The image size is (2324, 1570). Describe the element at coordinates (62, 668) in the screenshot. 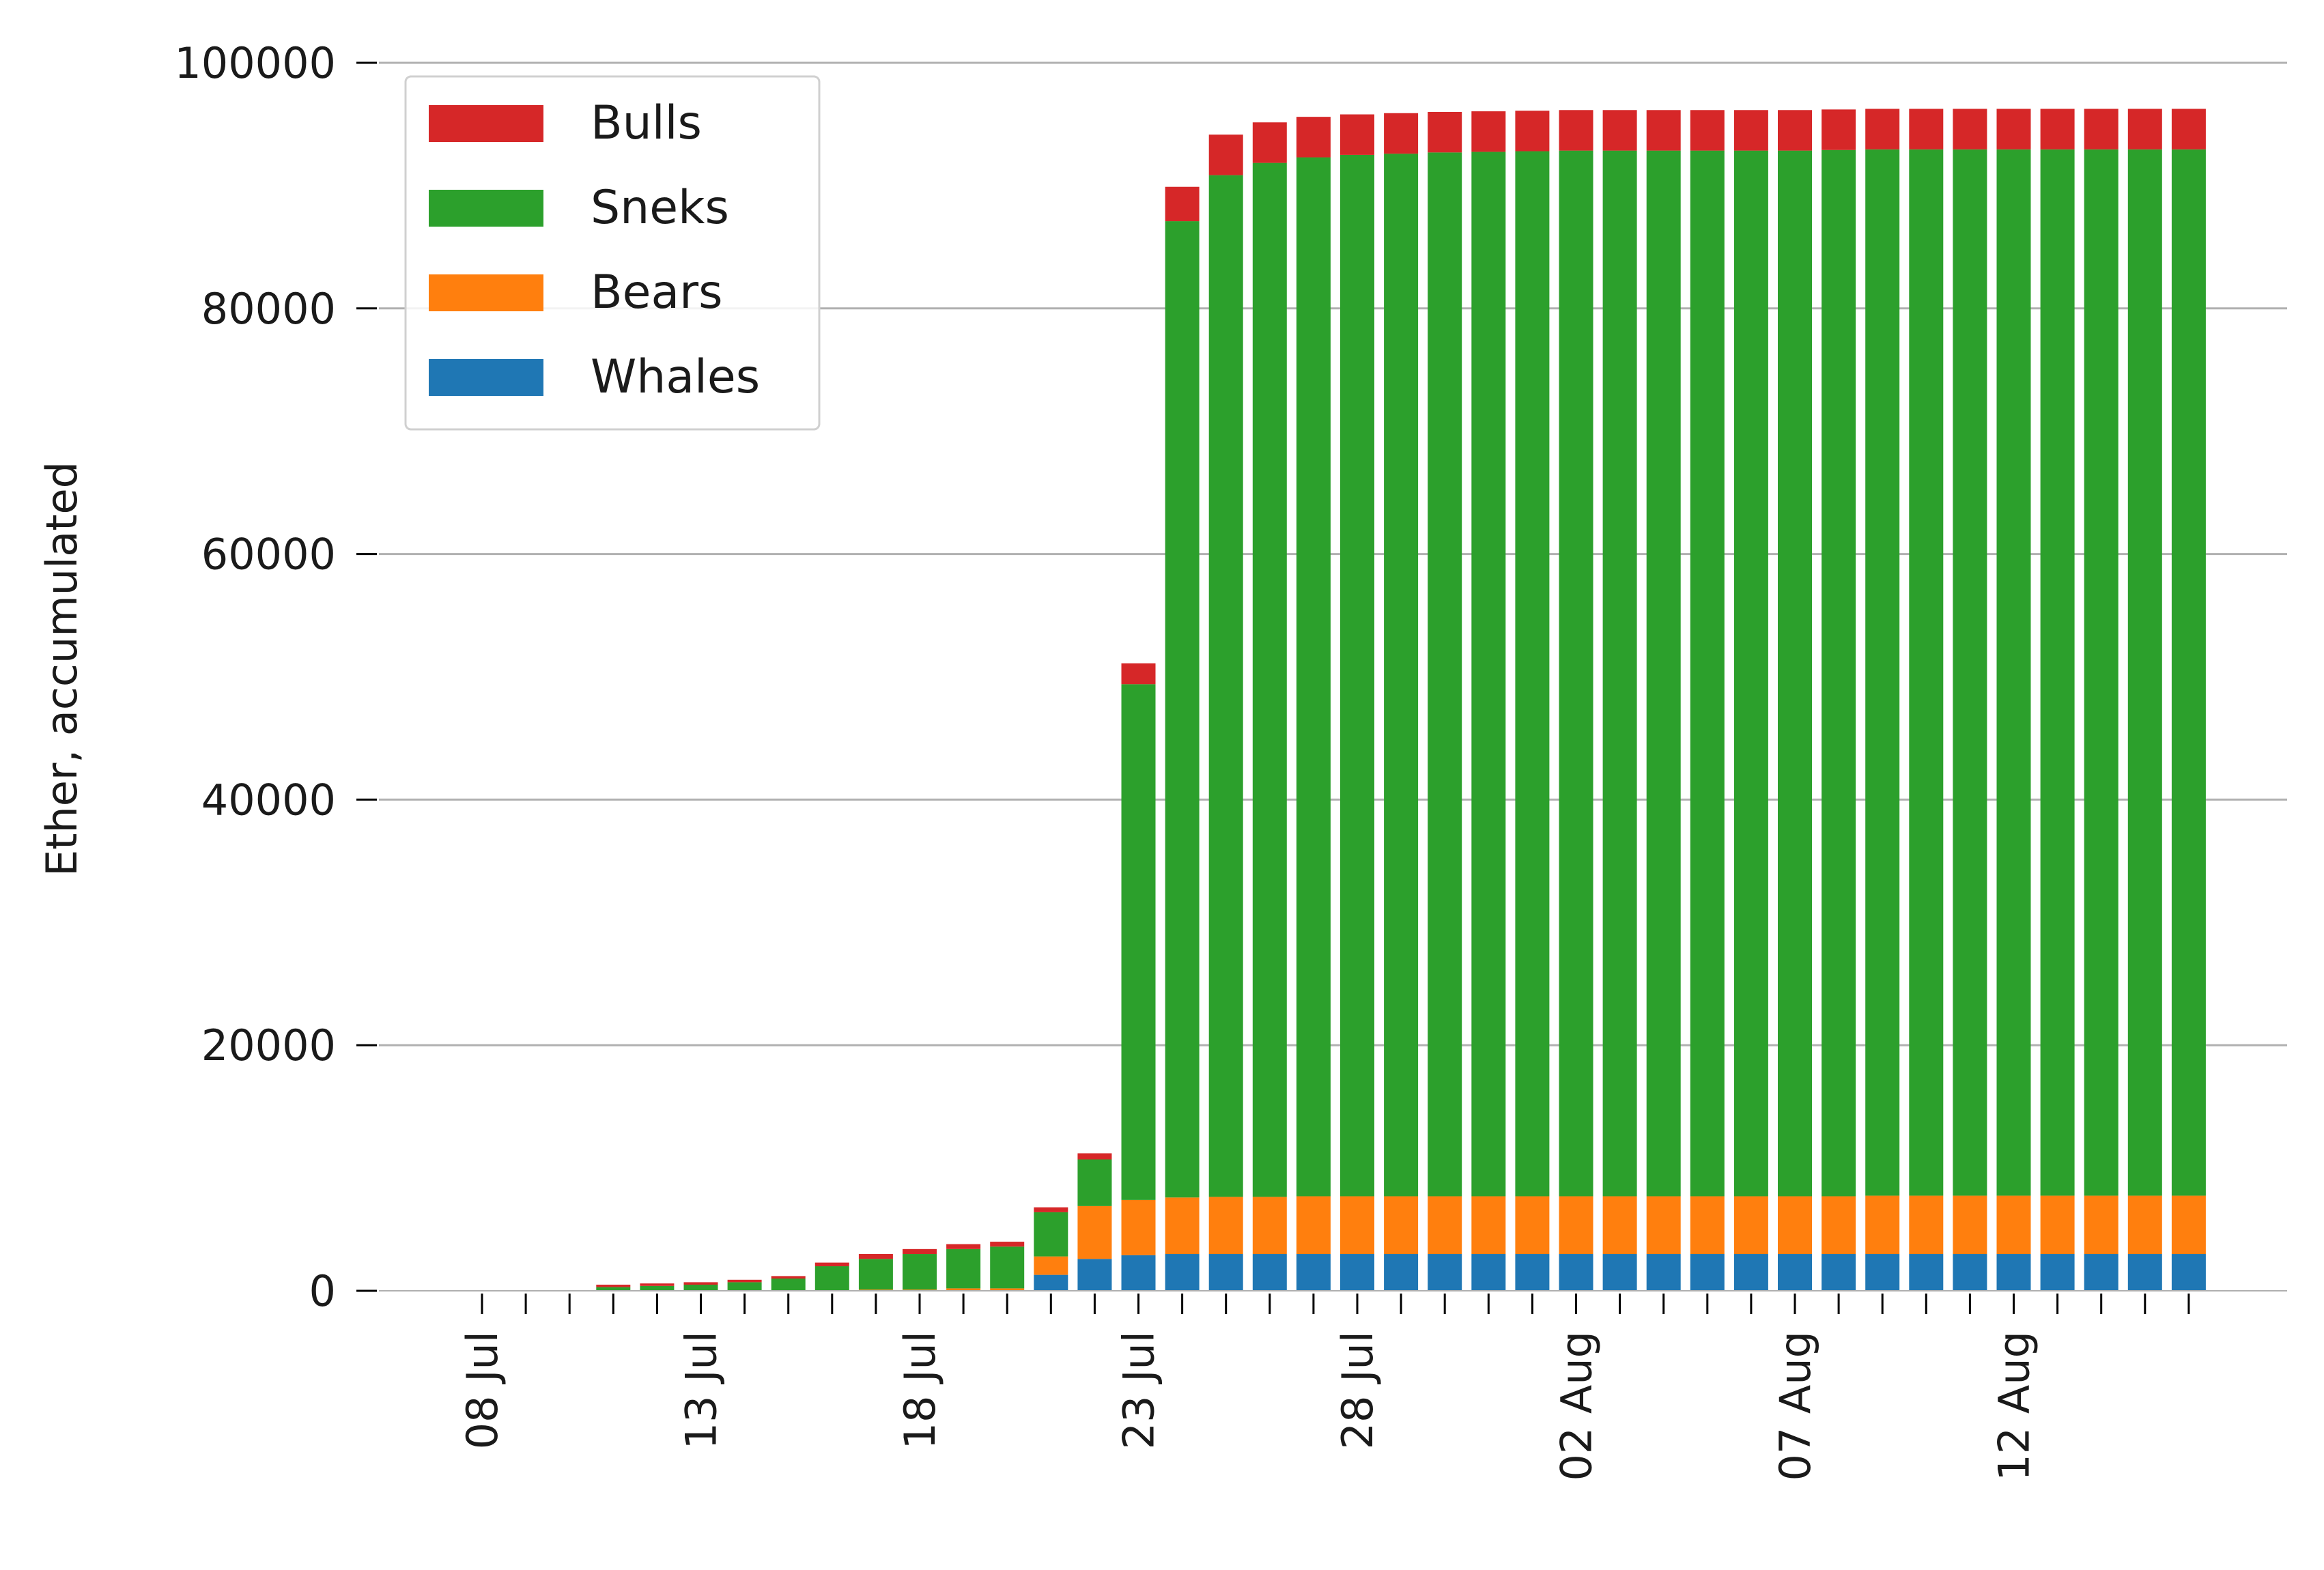

I see `y-axis-label: Ether, accumulated` at that location.